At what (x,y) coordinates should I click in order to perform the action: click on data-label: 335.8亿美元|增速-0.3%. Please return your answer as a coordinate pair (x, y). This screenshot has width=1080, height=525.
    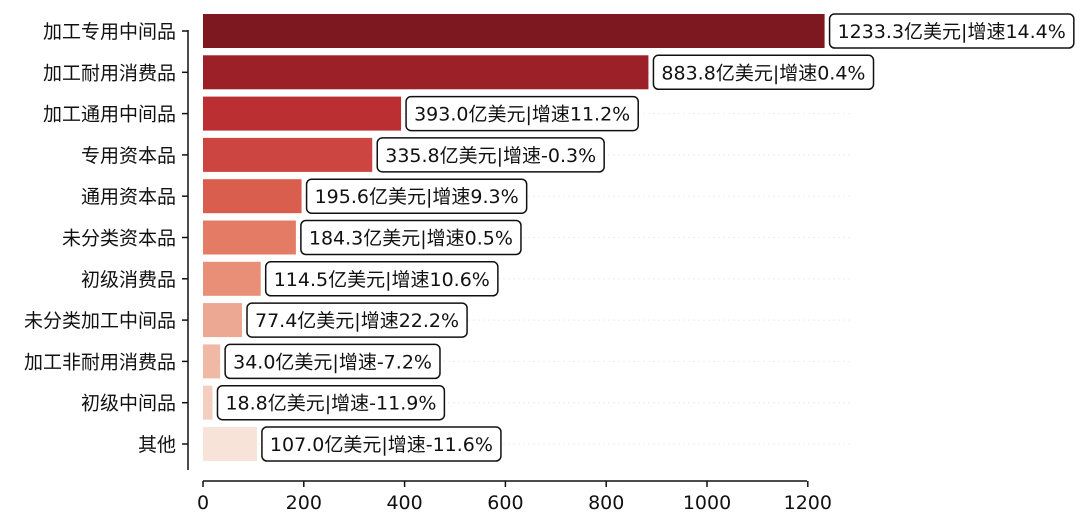
    Looking at the image, I should click on (490, 155).